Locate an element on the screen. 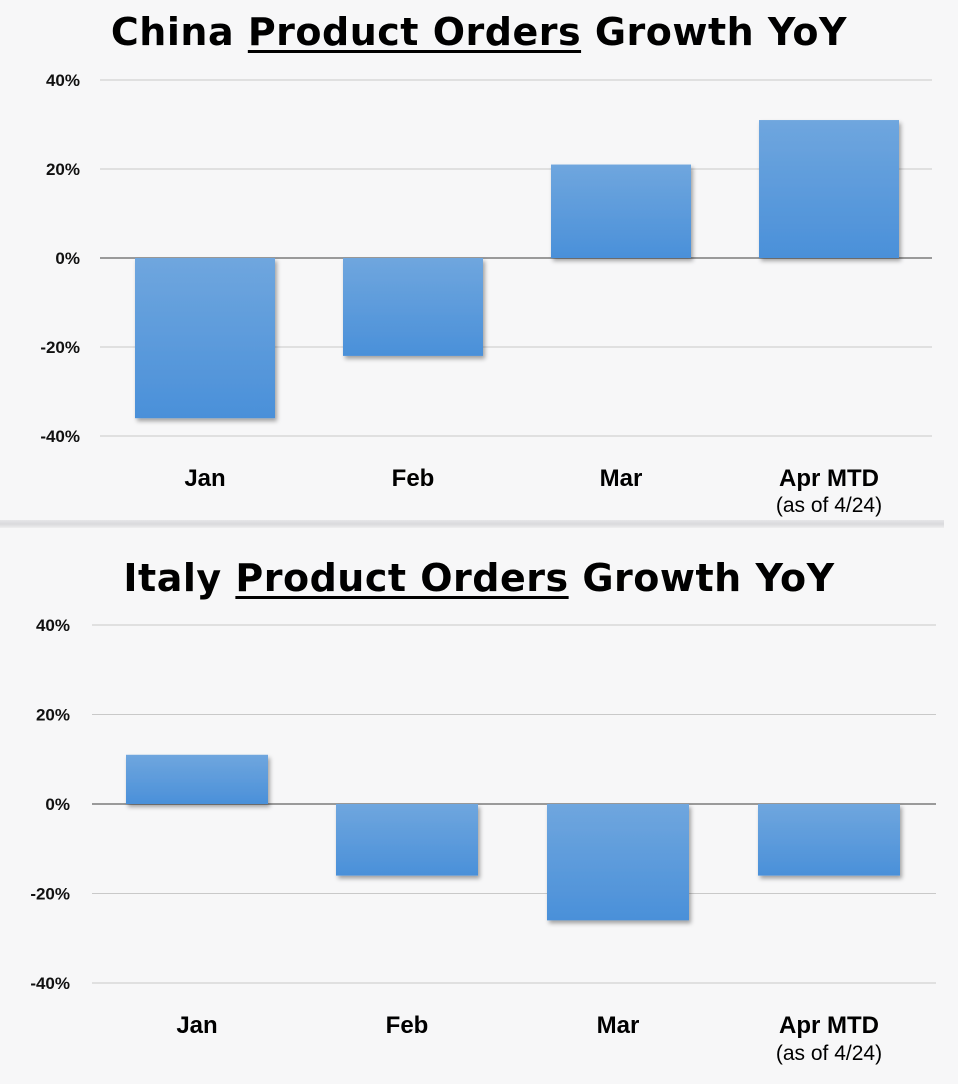 This screenshot has width=958, height=1084. title-part1: China is located at coordinates (172, 32).